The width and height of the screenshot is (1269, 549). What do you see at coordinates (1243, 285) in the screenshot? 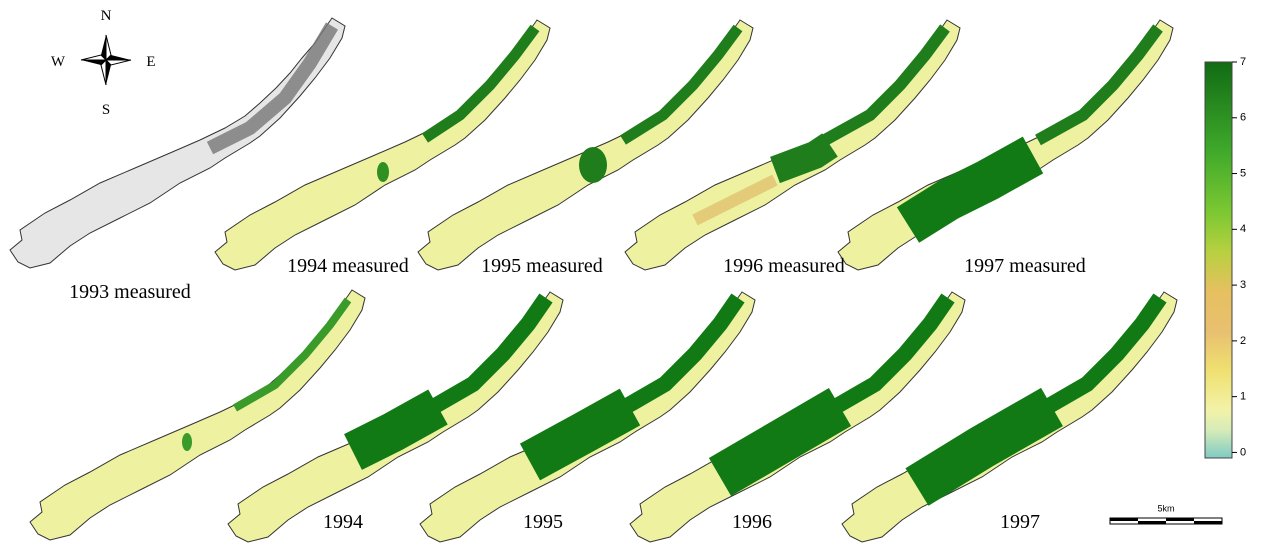
I see `colorbar-tick-label: 3` at bounding box center [1243, 285].